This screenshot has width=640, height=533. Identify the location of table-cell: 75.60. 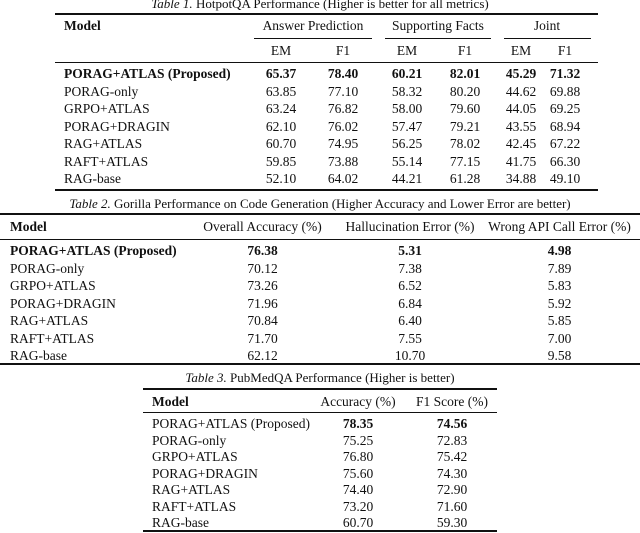
(358, 473).